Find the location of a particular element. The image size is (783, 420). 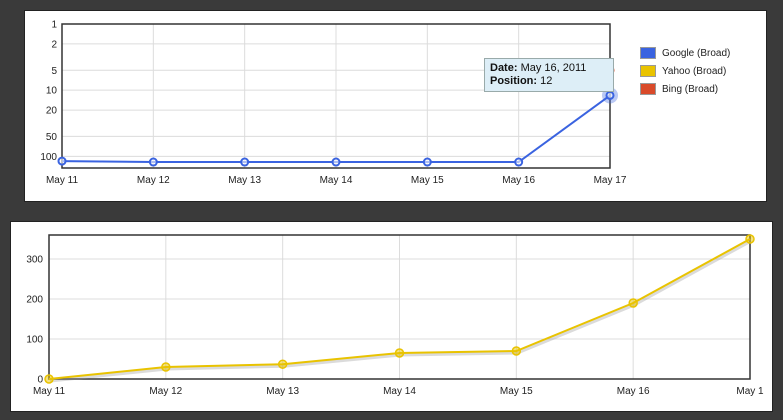

chart-tooltip: Date: May 16, 2011 Position: 12 is located at coordinates (549, 75).